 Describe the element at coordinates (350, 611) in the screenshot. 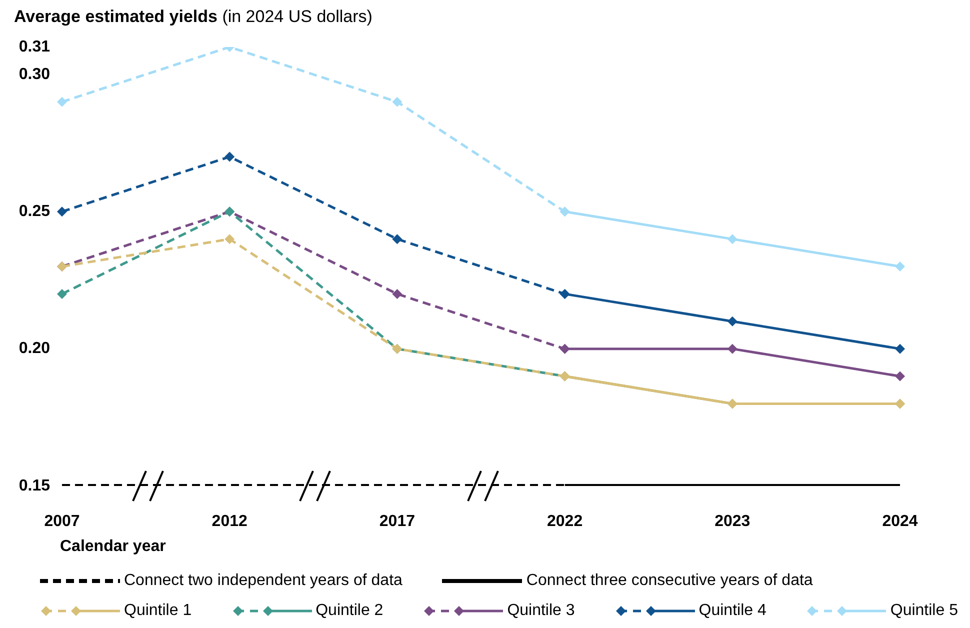

I see `legend-label: Quintile 2` at that location.